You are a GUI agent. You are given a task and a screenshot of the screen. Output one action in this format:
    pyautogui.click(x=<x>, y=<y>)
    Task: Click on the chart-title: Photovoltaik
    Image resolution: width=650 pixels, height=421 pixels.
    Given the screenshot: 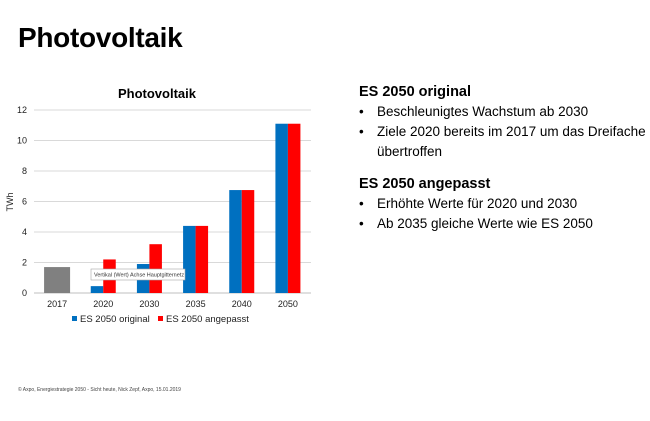 What is the action you would take?
    pyautogui.click(x=157, y=93)
    